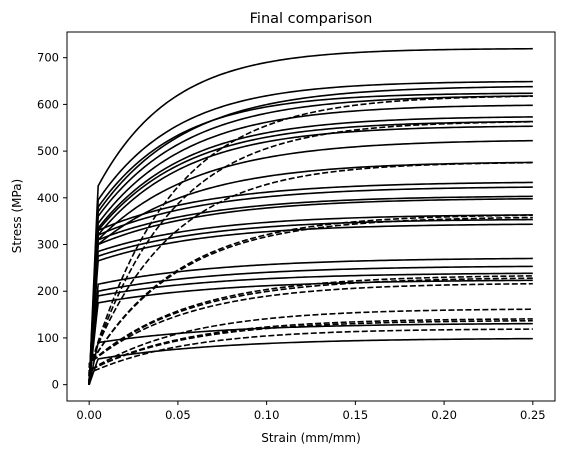 This screenshot has height=455, width=571. I want to click on x-tick-label: 0.25, so click(533, 415).